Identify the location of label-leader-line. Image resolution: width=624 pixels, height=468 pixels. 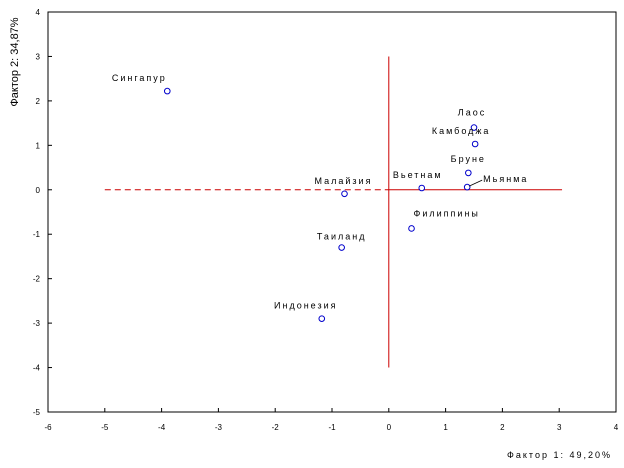
(476, 183).